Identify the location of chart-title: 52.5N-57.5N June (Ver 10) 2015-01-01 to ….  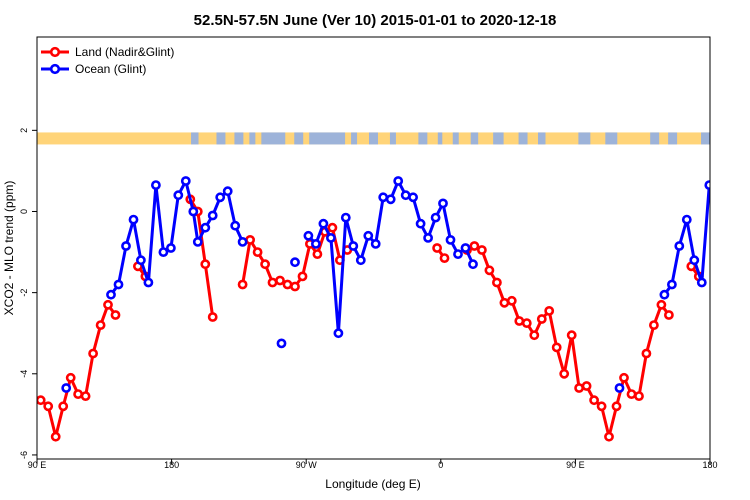
(375, 20).